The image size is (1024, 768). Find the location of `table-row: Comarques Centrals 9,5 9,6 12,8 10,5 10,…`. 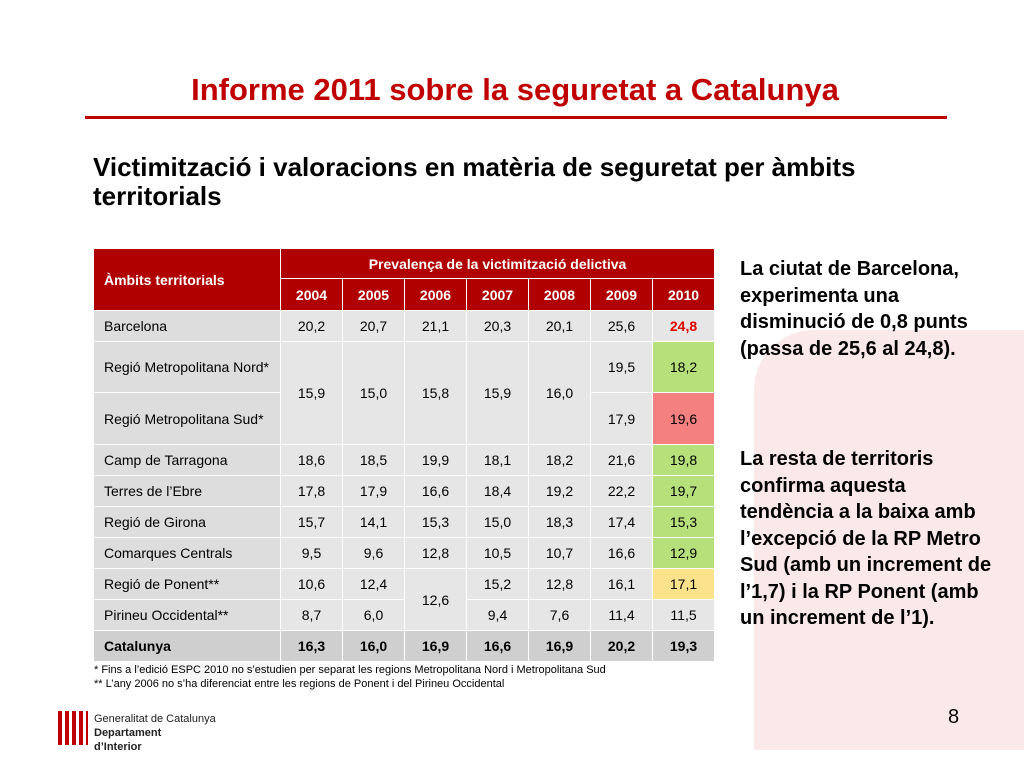

table-row: Comarques Centrals 9,5 9,6 12,8 10,5 10,… is located at coordinates (404, 553).